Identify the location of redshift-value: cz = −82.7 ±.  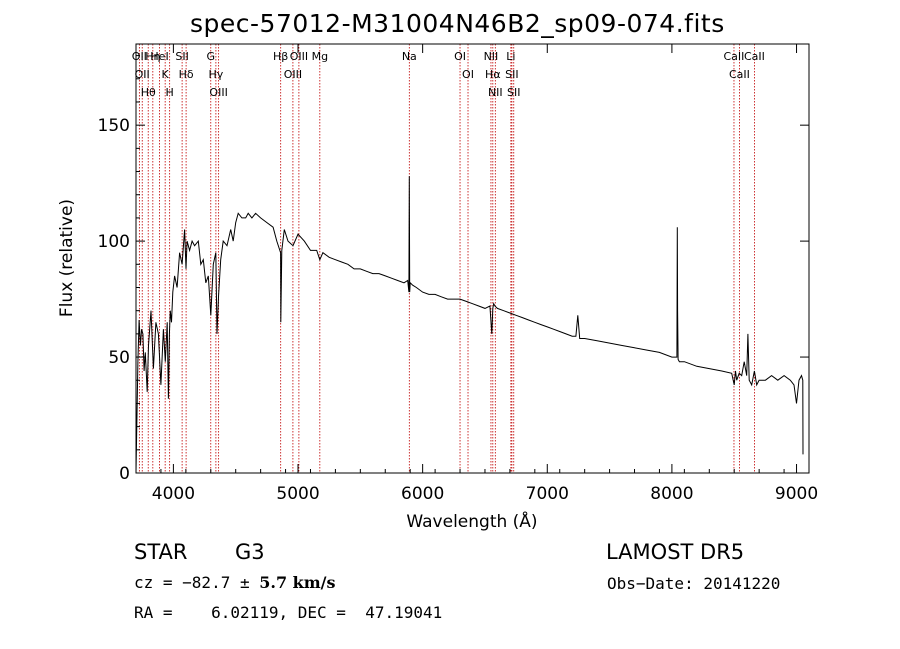
(197, 582).